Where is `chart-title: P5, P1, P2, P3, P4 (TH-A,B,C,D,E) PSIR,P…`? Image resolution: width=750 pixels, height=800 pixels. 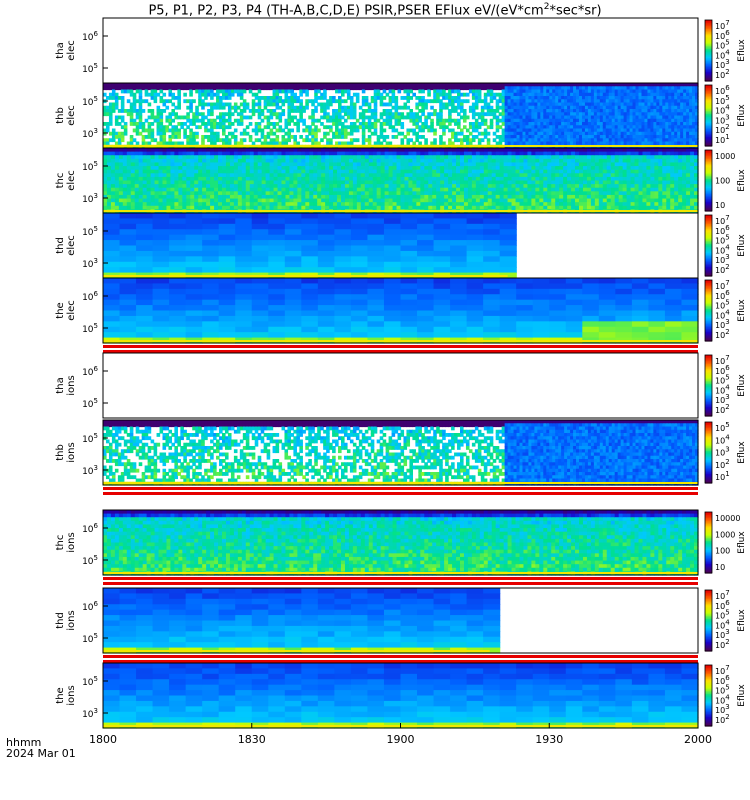 chart-title: P5, P1, P2, P3, P4 (TH-A,B,C,D,E) PSIR,P… is located at coordinates (375, 10).